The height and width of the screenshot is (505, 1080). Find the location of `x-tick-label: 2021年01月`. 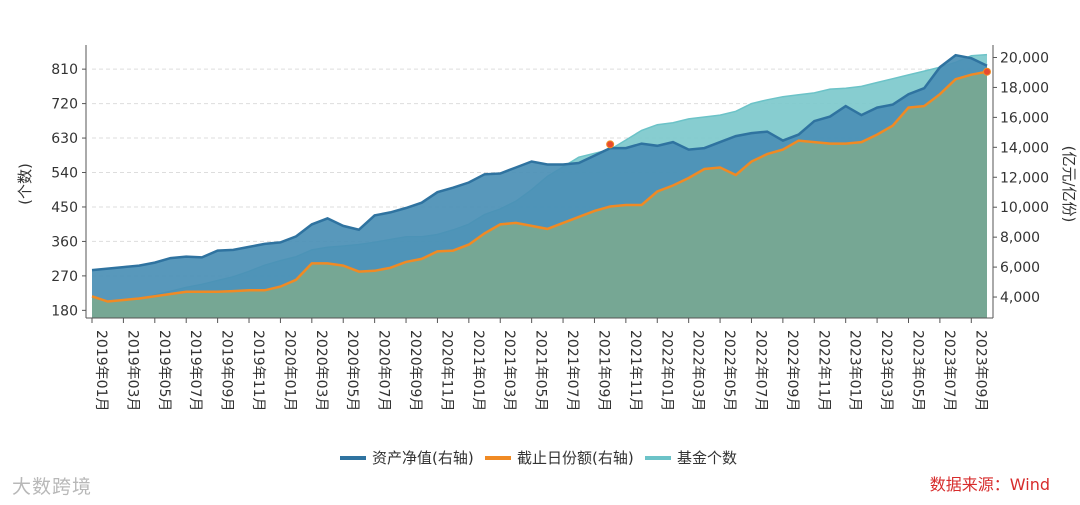

x-tick-label: 2021年01月 is located at coordinates (478, 370).